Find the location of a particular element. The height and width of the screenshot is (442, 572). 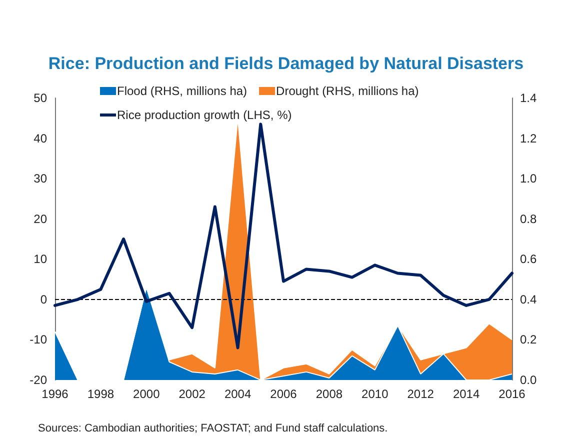

y-tick-label: 10 is located at coordinates (41, 259).